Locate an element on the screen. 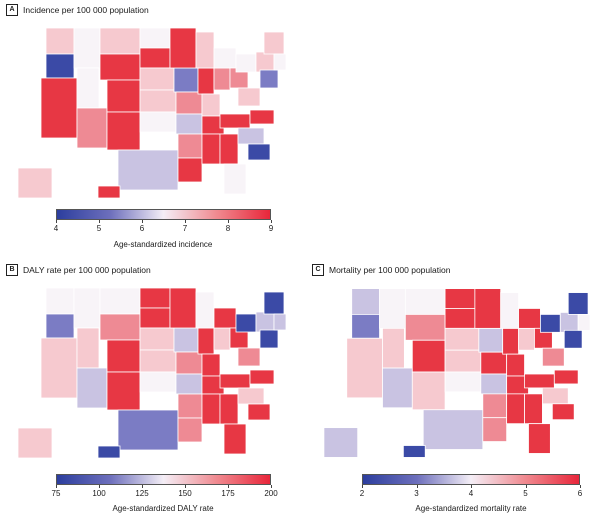 The image size is (600, 517). legend-title: Age-standardized mortality rate is located at coordinates (471, 508).